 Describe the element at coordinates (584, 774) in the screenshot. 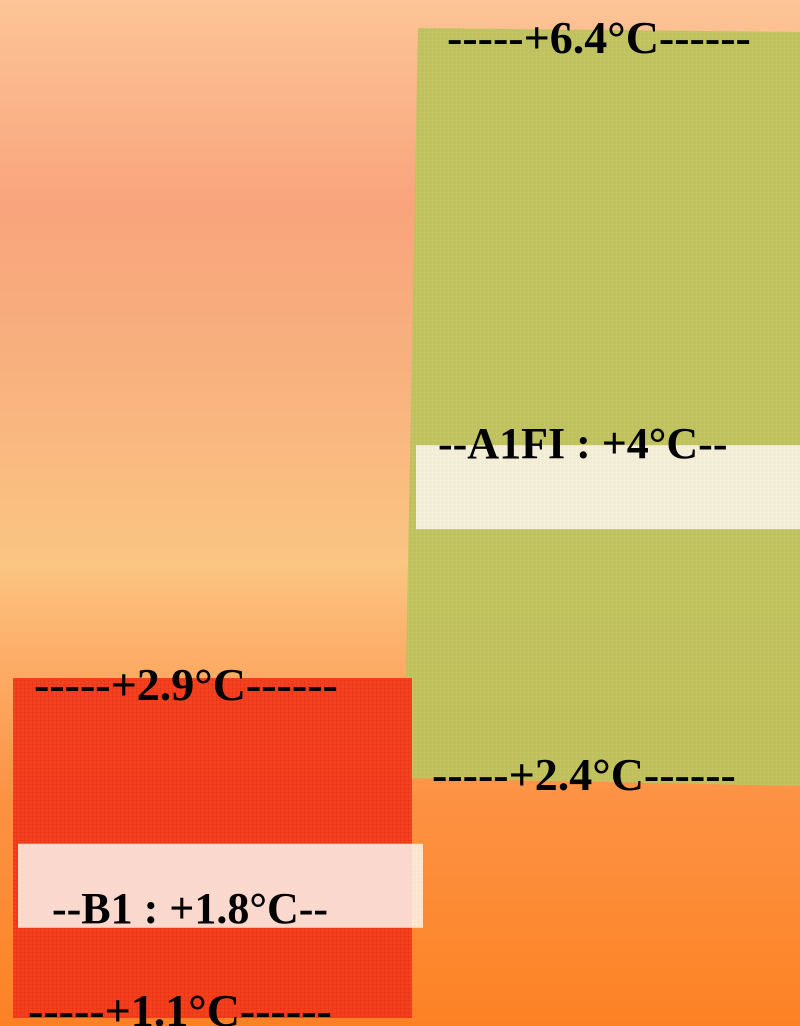

I see `label-a1fi-low: -----+2.4°C------` at that location.